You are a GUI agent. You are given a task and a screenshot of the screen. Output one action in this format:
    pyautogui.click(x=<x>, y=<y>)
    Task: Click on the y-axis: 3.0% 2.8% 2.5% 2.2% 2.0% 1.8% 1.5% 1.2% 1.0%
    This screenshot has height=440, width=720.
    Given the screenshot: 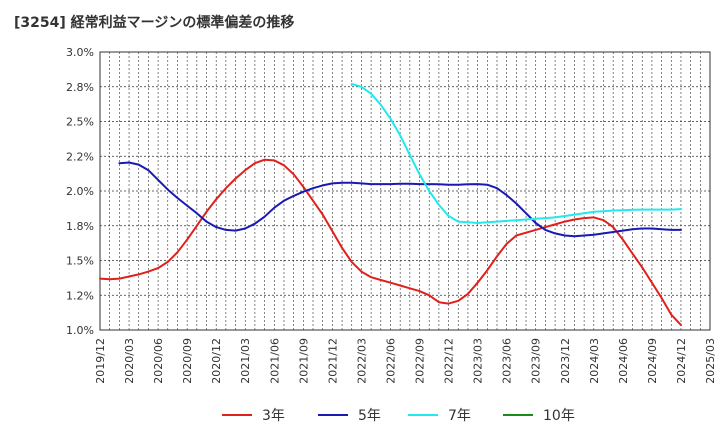 What is the action you would take?
    pyautogui.click(x=80, y=191)
    